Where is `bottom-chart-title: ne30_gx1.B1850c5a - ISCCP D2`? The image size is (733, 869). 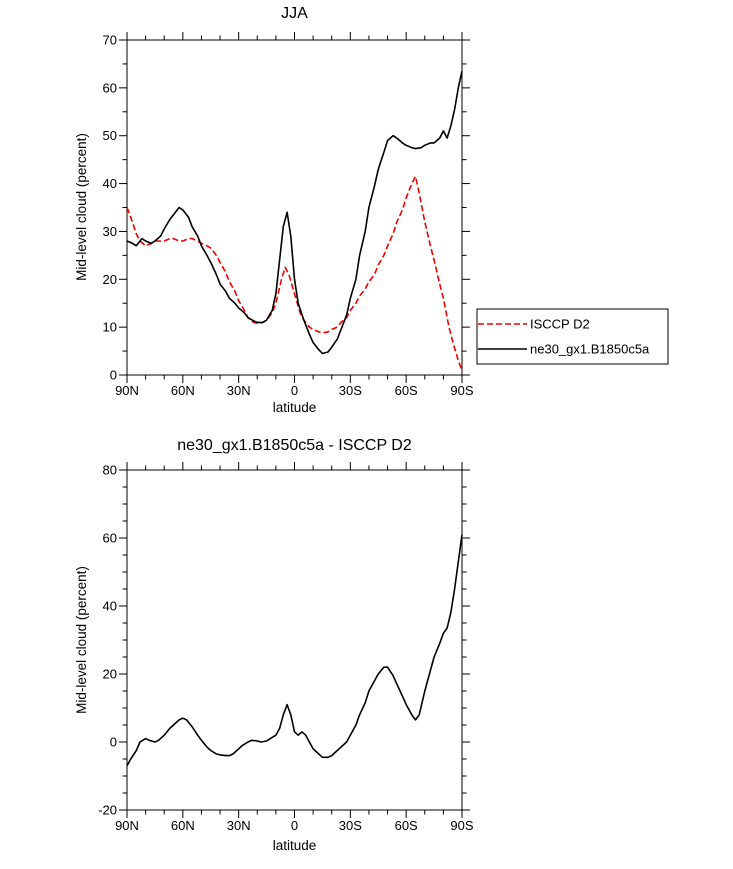 bottom-chart-title: ne30_gx1.B1850c5a - ISCCP D2 is located at coordinates (294, 445).